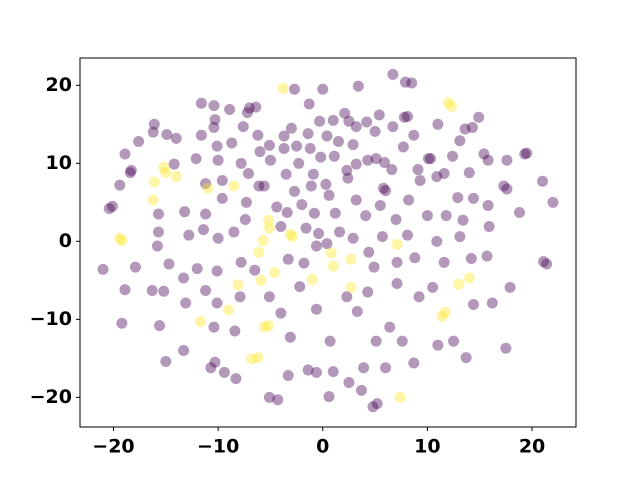 The width and height of the screenshot is (640, 480). Describe the element at coordinates (218, 447) in the screenshot. I see `x-tick-label: −10` at that location.